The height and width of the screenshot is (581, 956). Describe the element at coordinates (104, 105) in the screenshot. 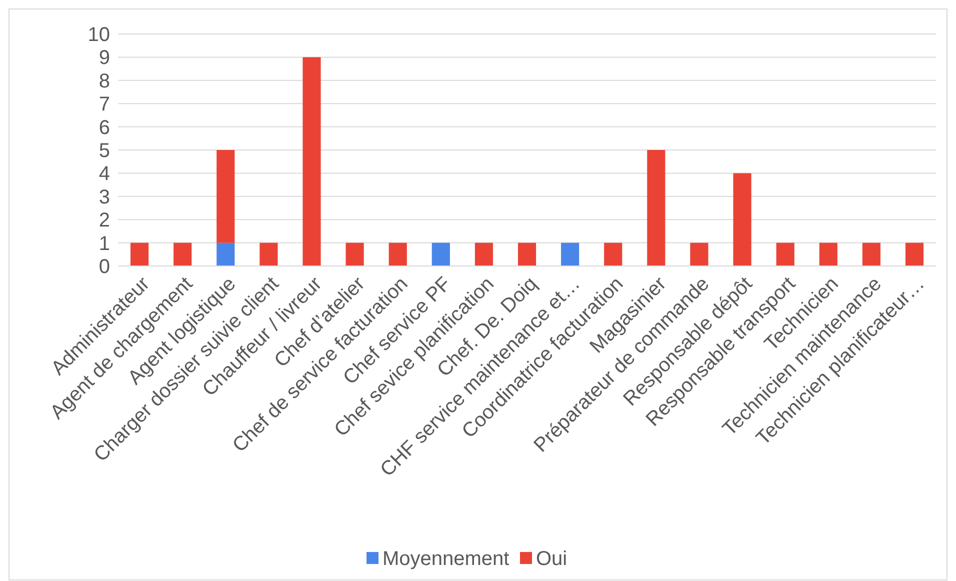

I see `y-tick-label: 7` at that location.